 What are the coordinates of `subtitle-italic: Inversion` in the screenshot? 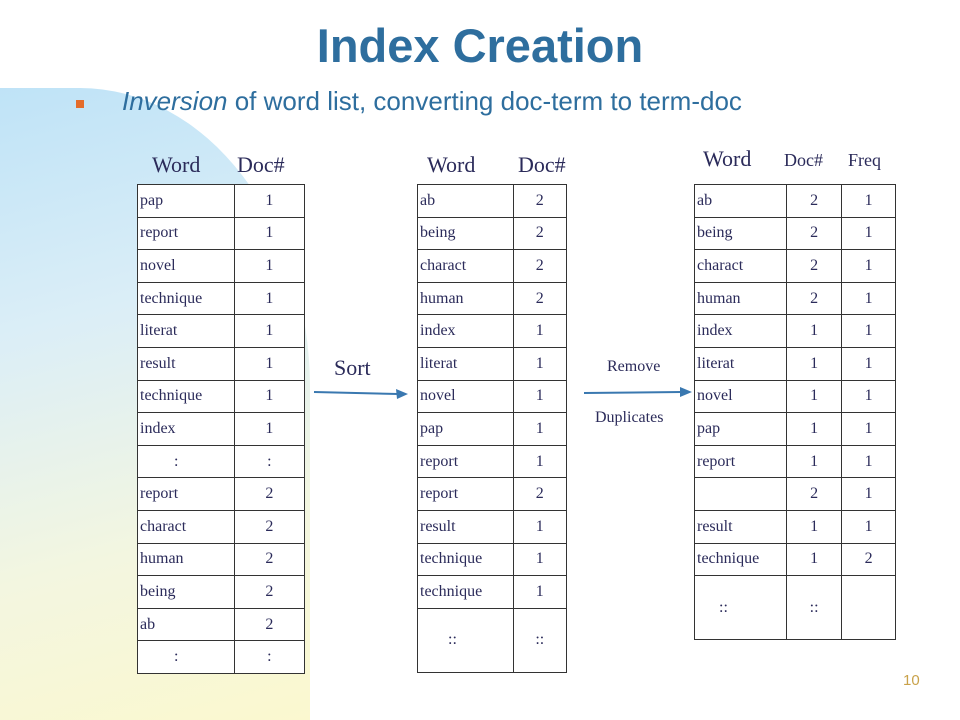 It's located at (175, 101).